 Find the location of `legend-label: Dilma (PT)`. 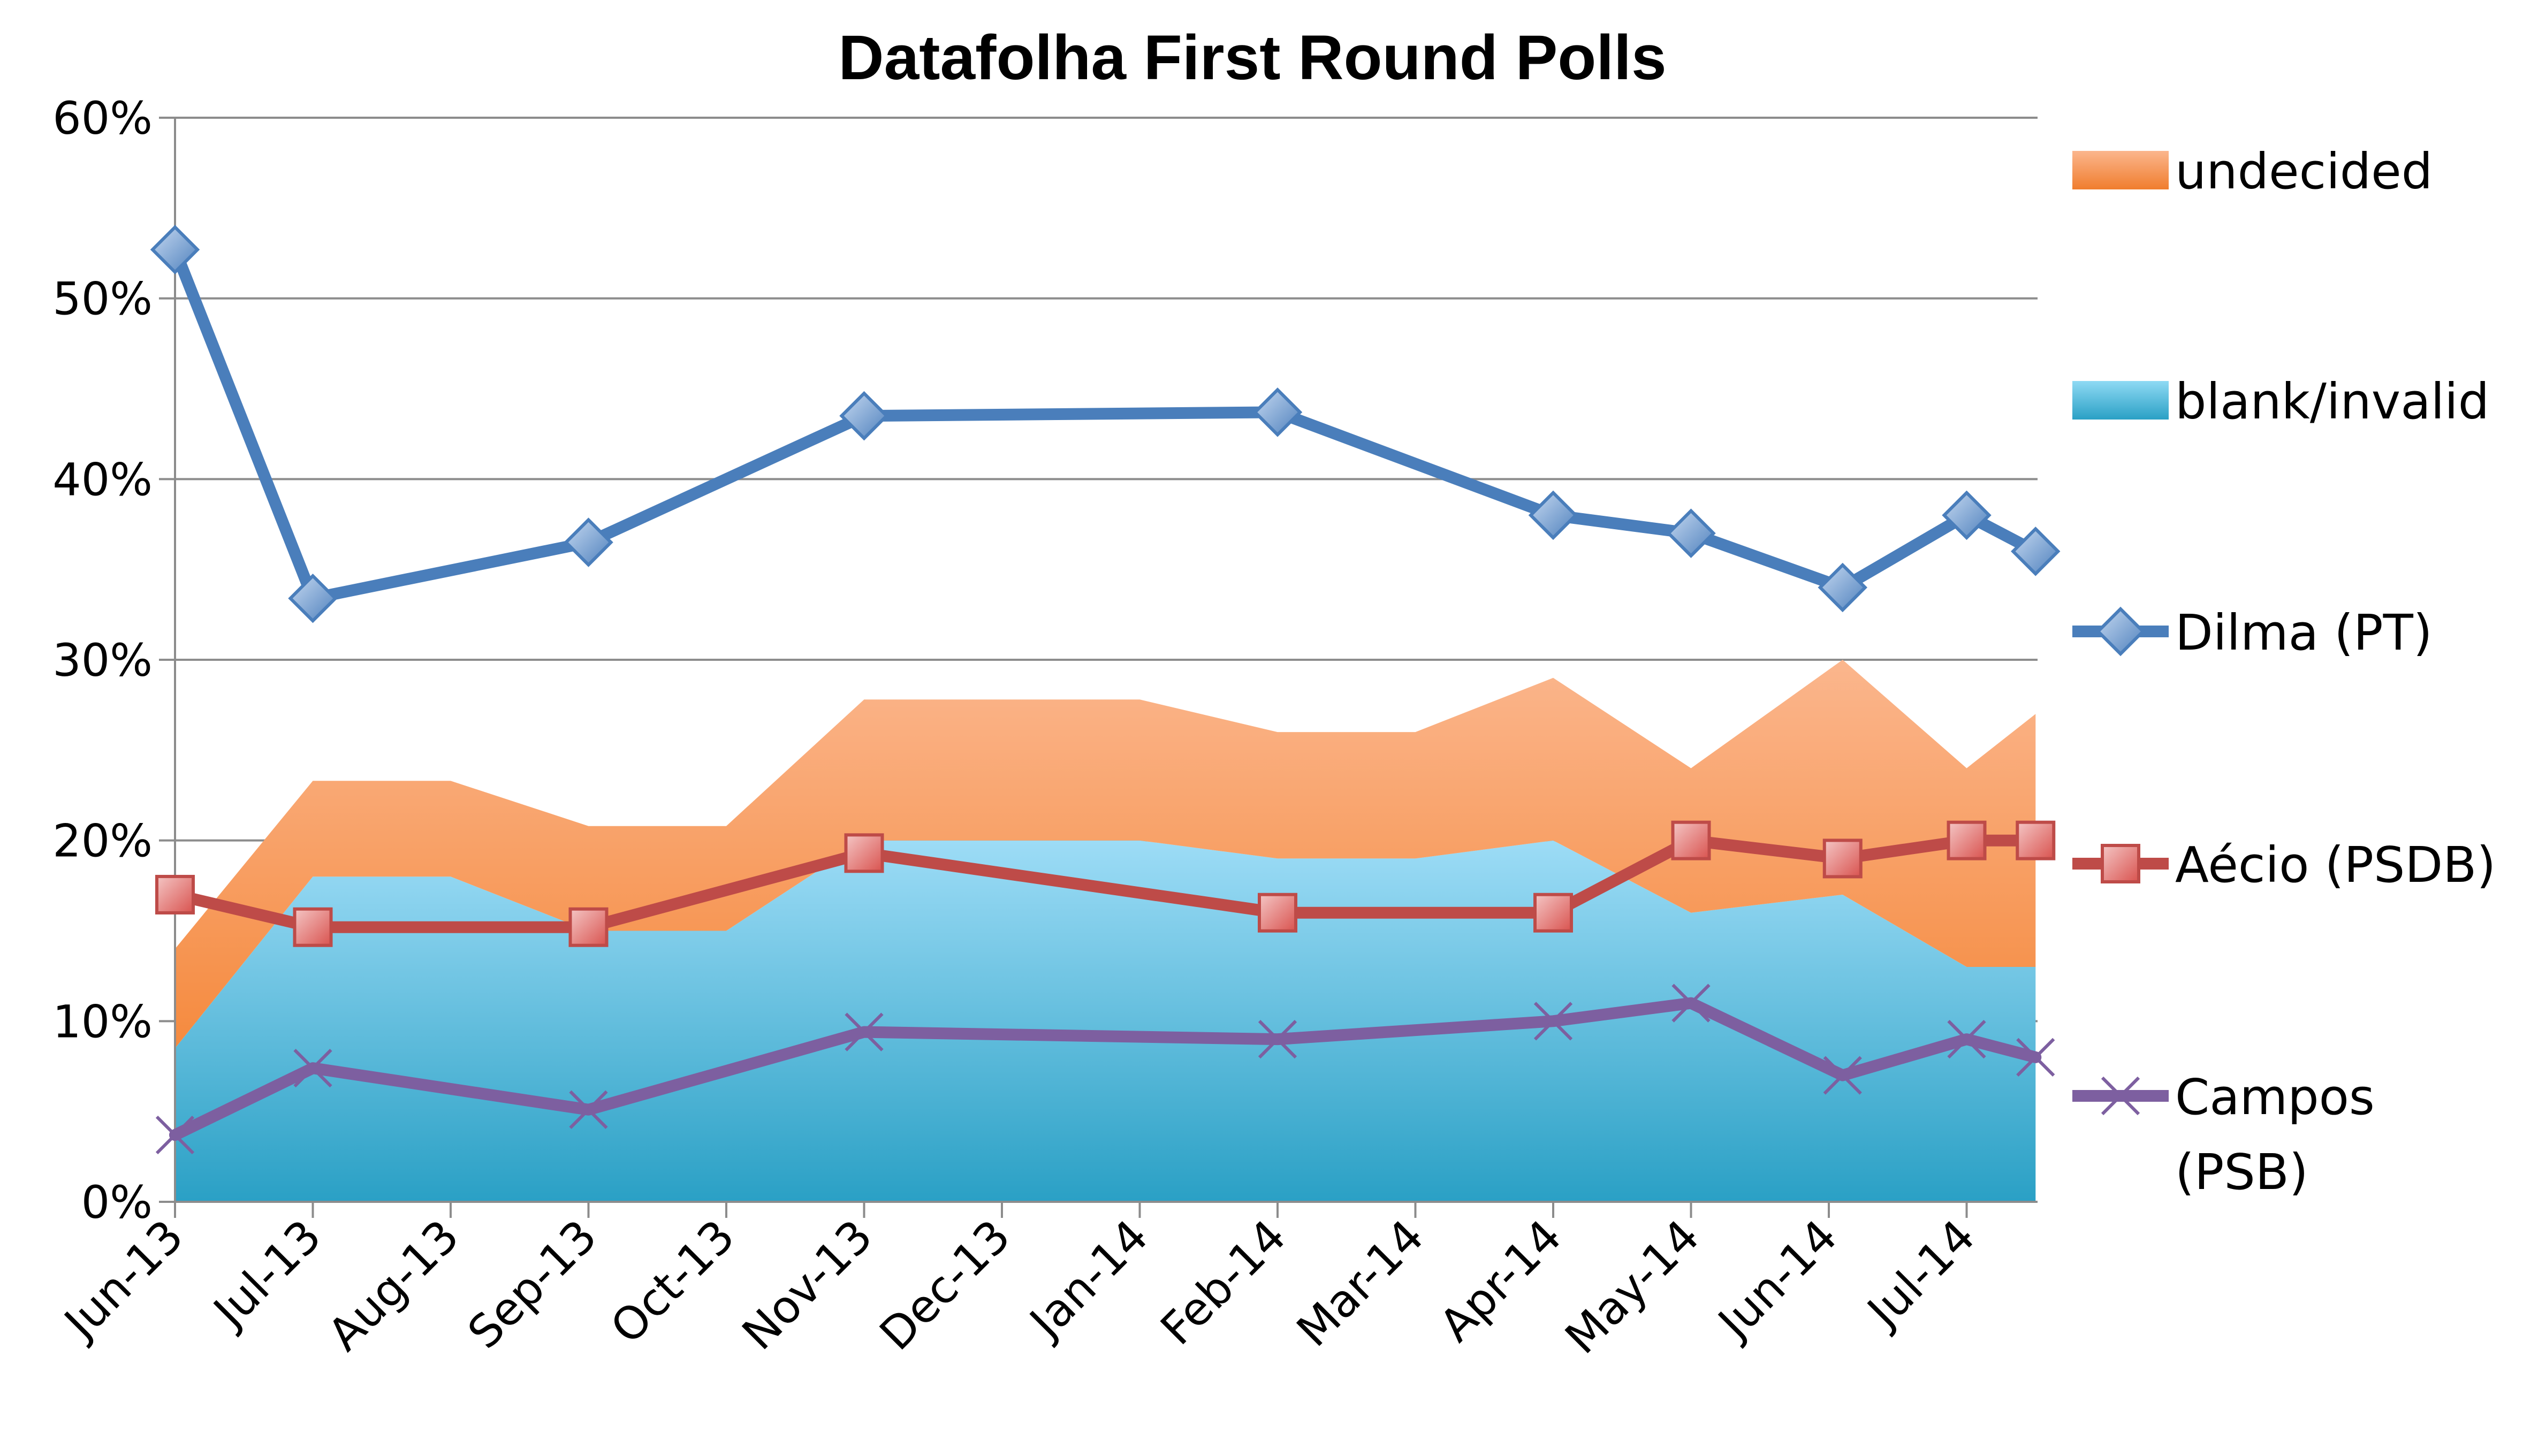

legend-label: Dilma (PT) is located at coordinates (2304, 632).